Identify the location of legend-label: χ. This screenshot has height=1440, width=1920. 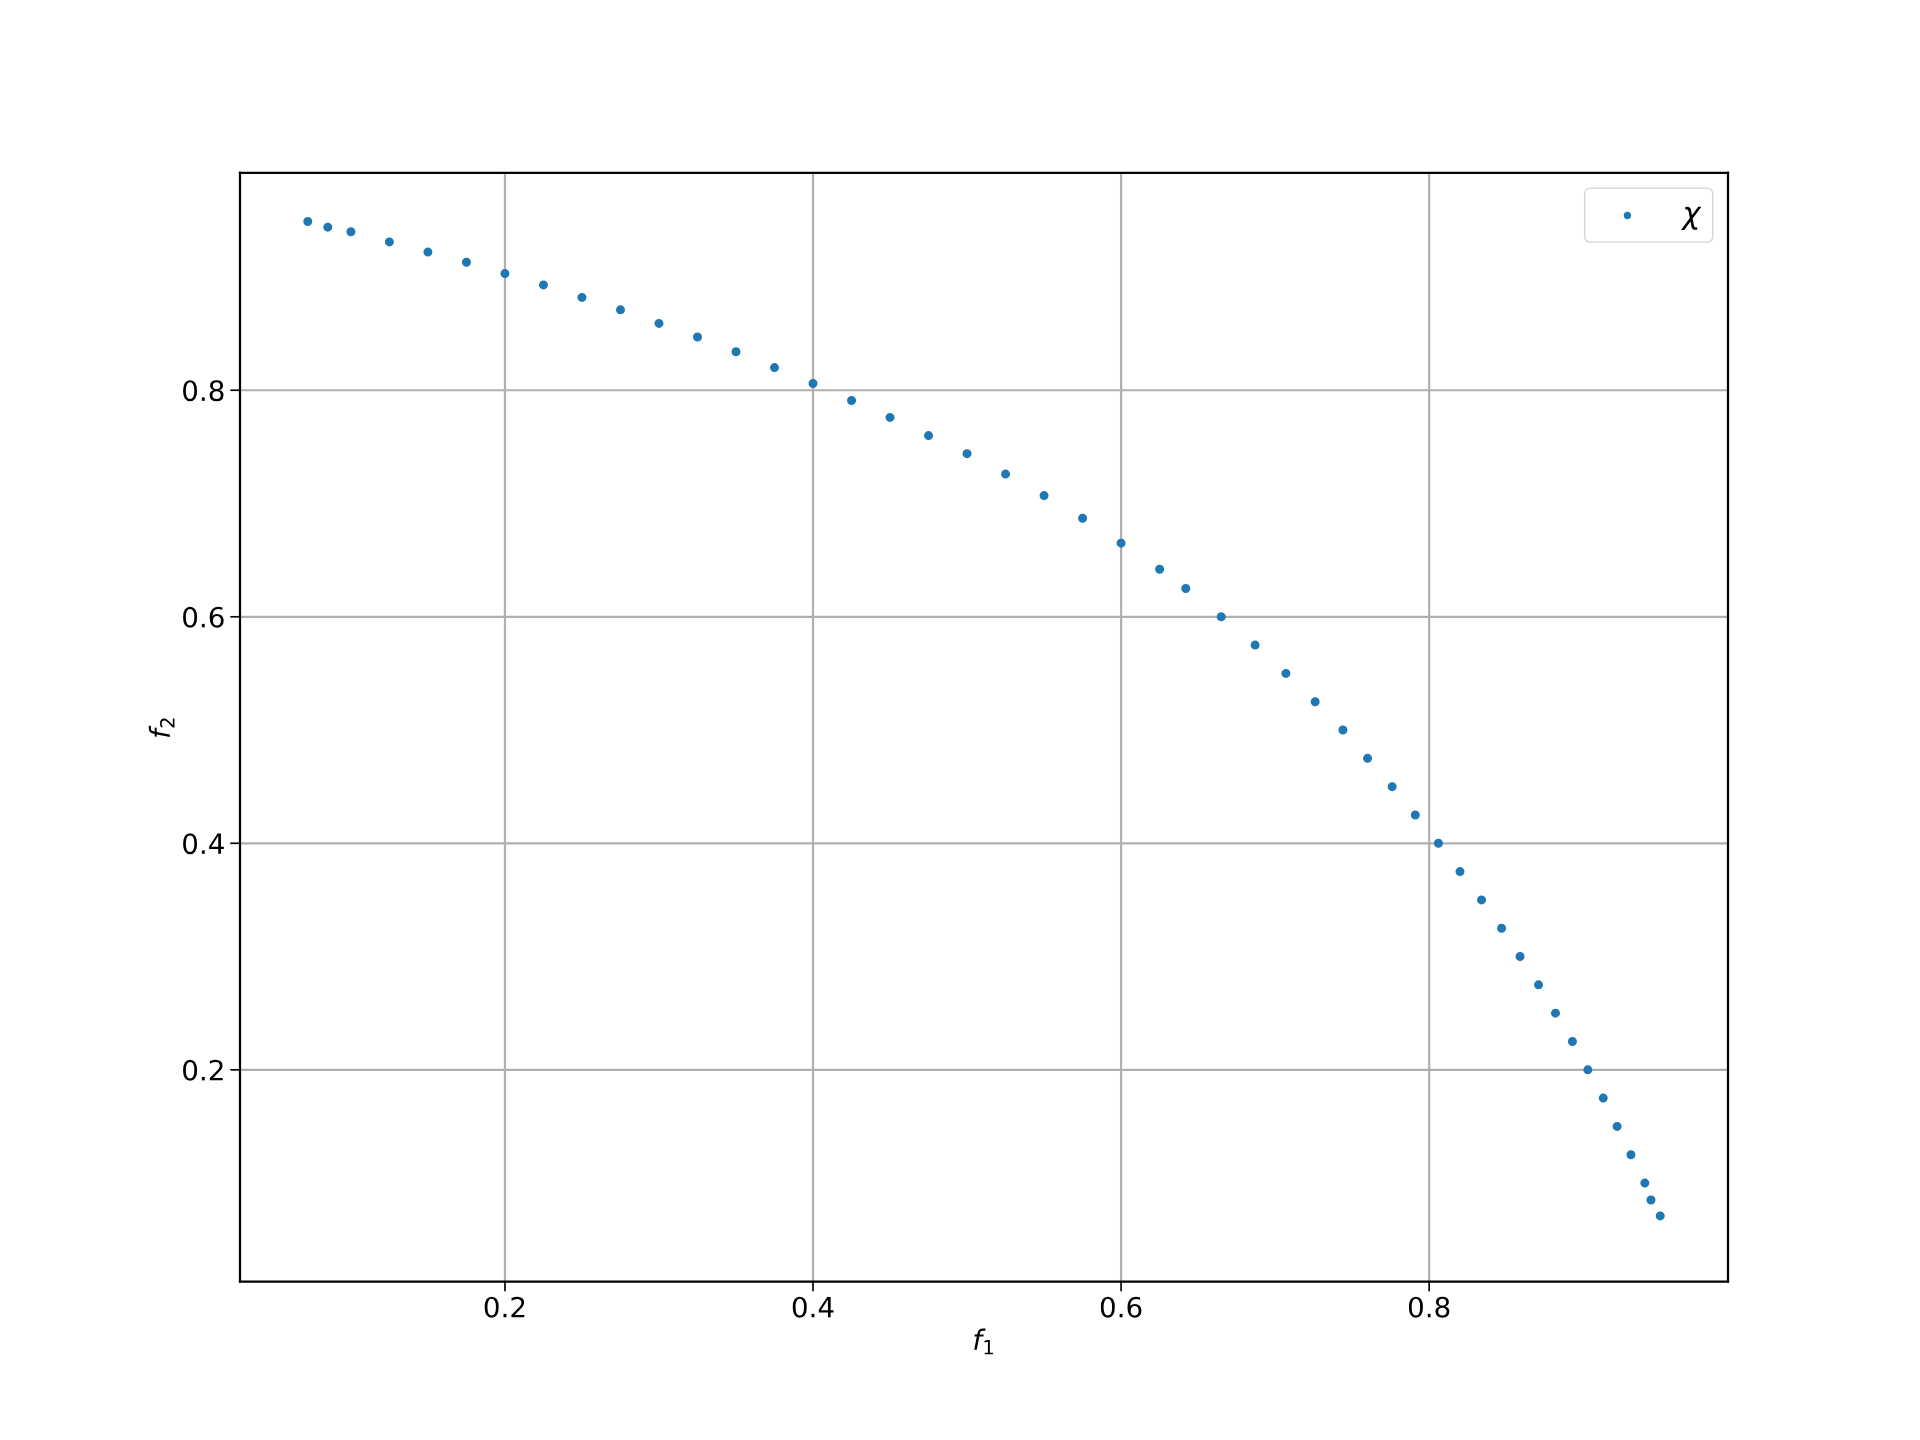
(1691, 218).